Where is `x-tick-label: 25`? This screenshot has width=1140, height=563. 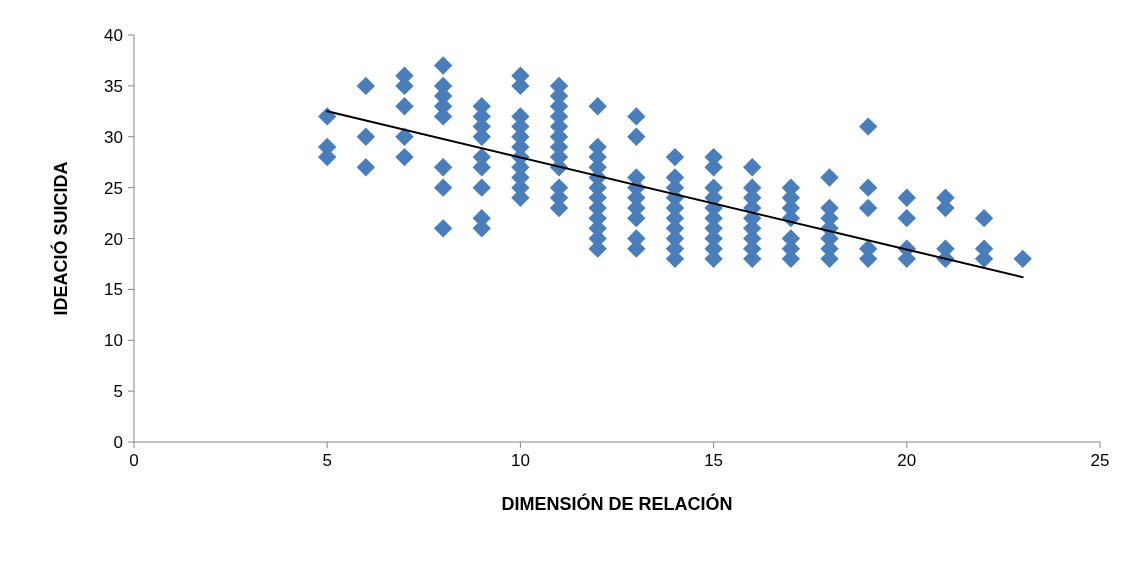 x-tick-label: 25 is located at coordinates (1100, 460).